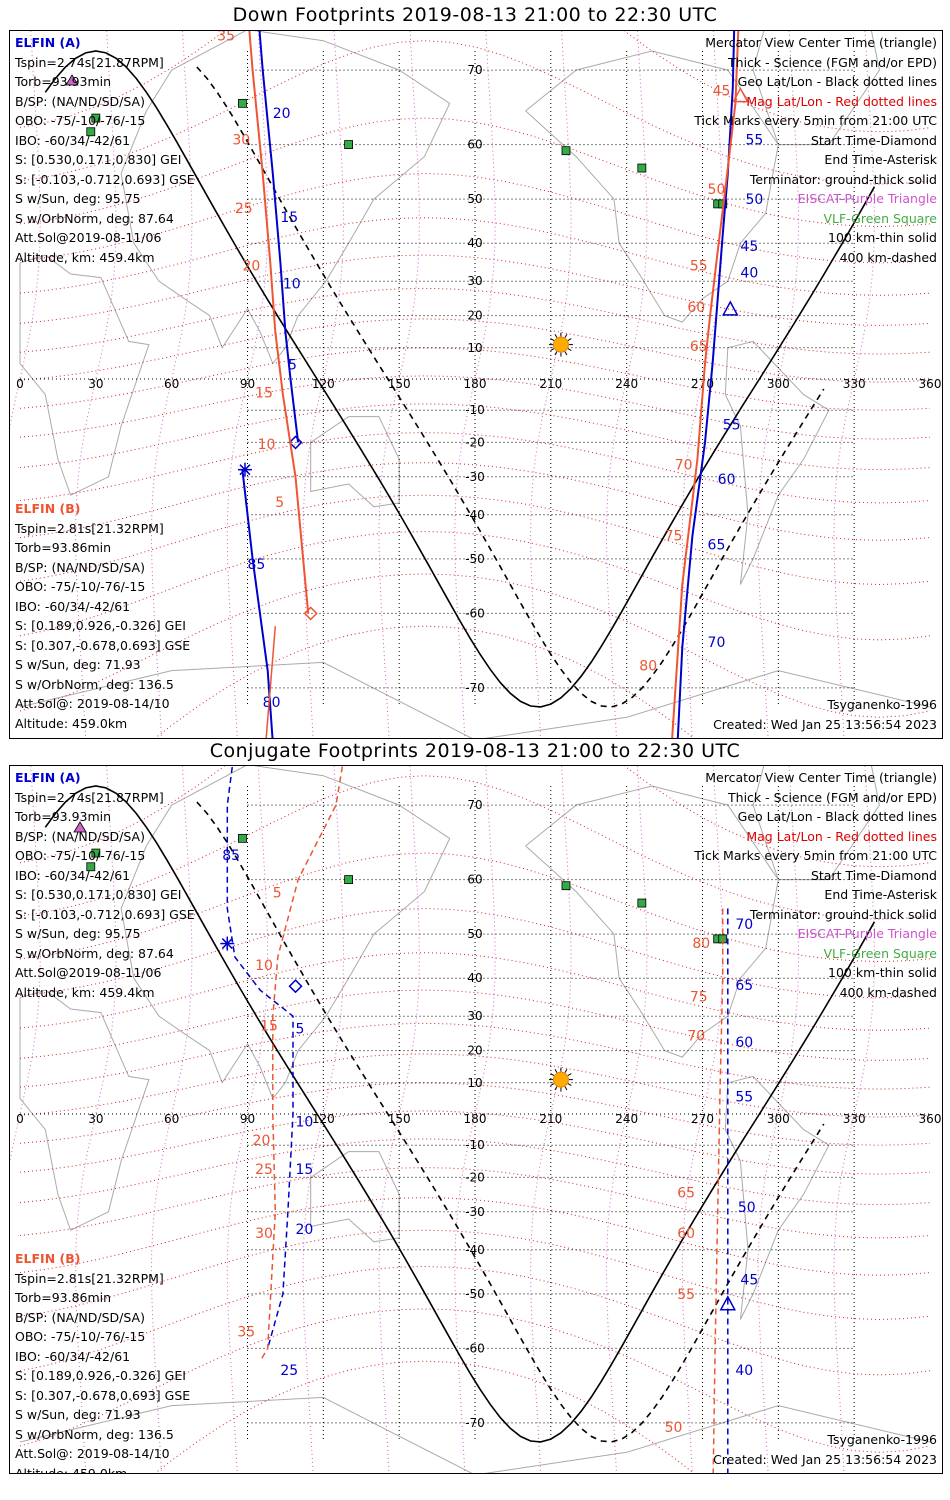 This screenshot has width=950, height=1500. What do you see at coordinates (550, 1119) in the screenshot?
I see `lon-tick-label: 210` at bounding box center [550, 1119].